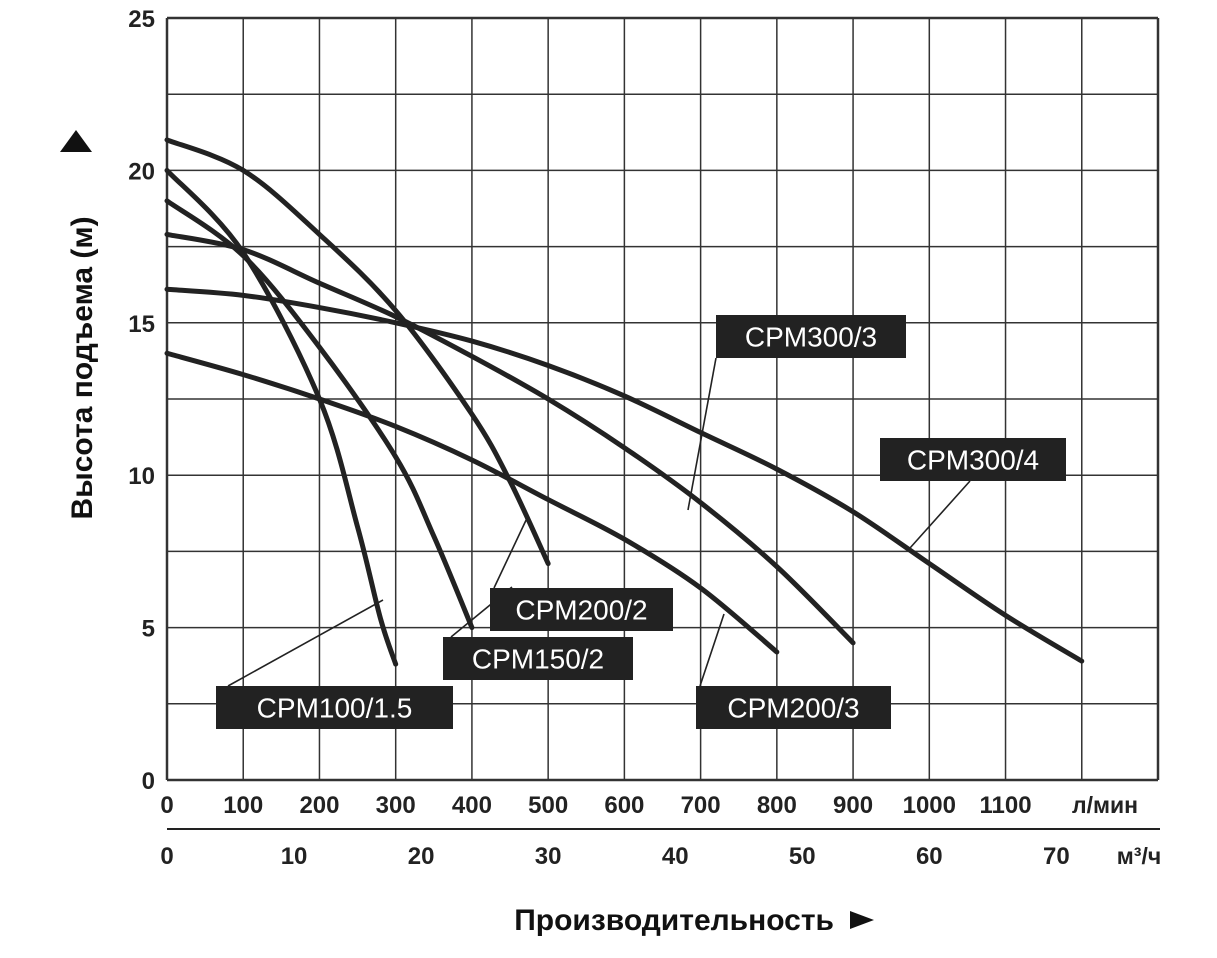 Image resolution: width=1217 pixels, height=958 pixels. I want to click on x-tick-label-m3h: 60, so click(929, 856).